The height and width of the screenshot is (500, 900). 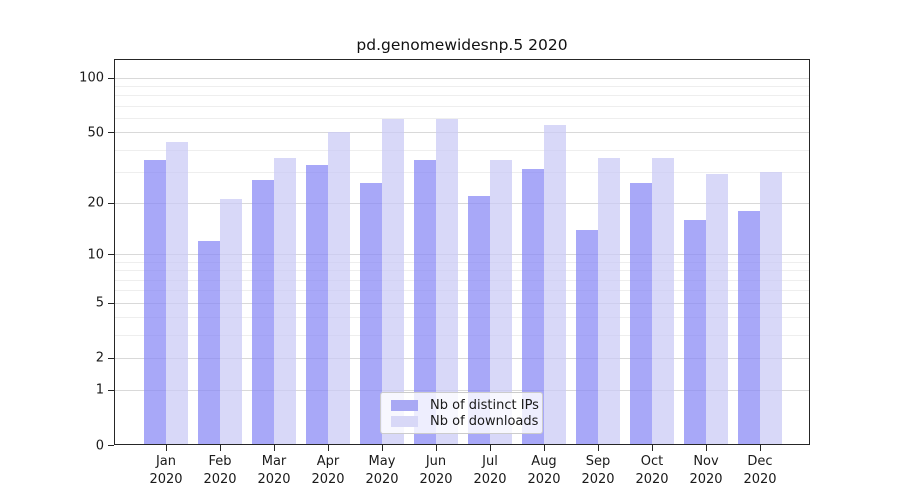 What do you see at coordinates (99, 390) in the screenshot?
I see `y-tick-label: 1` at bounding box center [99, 390].